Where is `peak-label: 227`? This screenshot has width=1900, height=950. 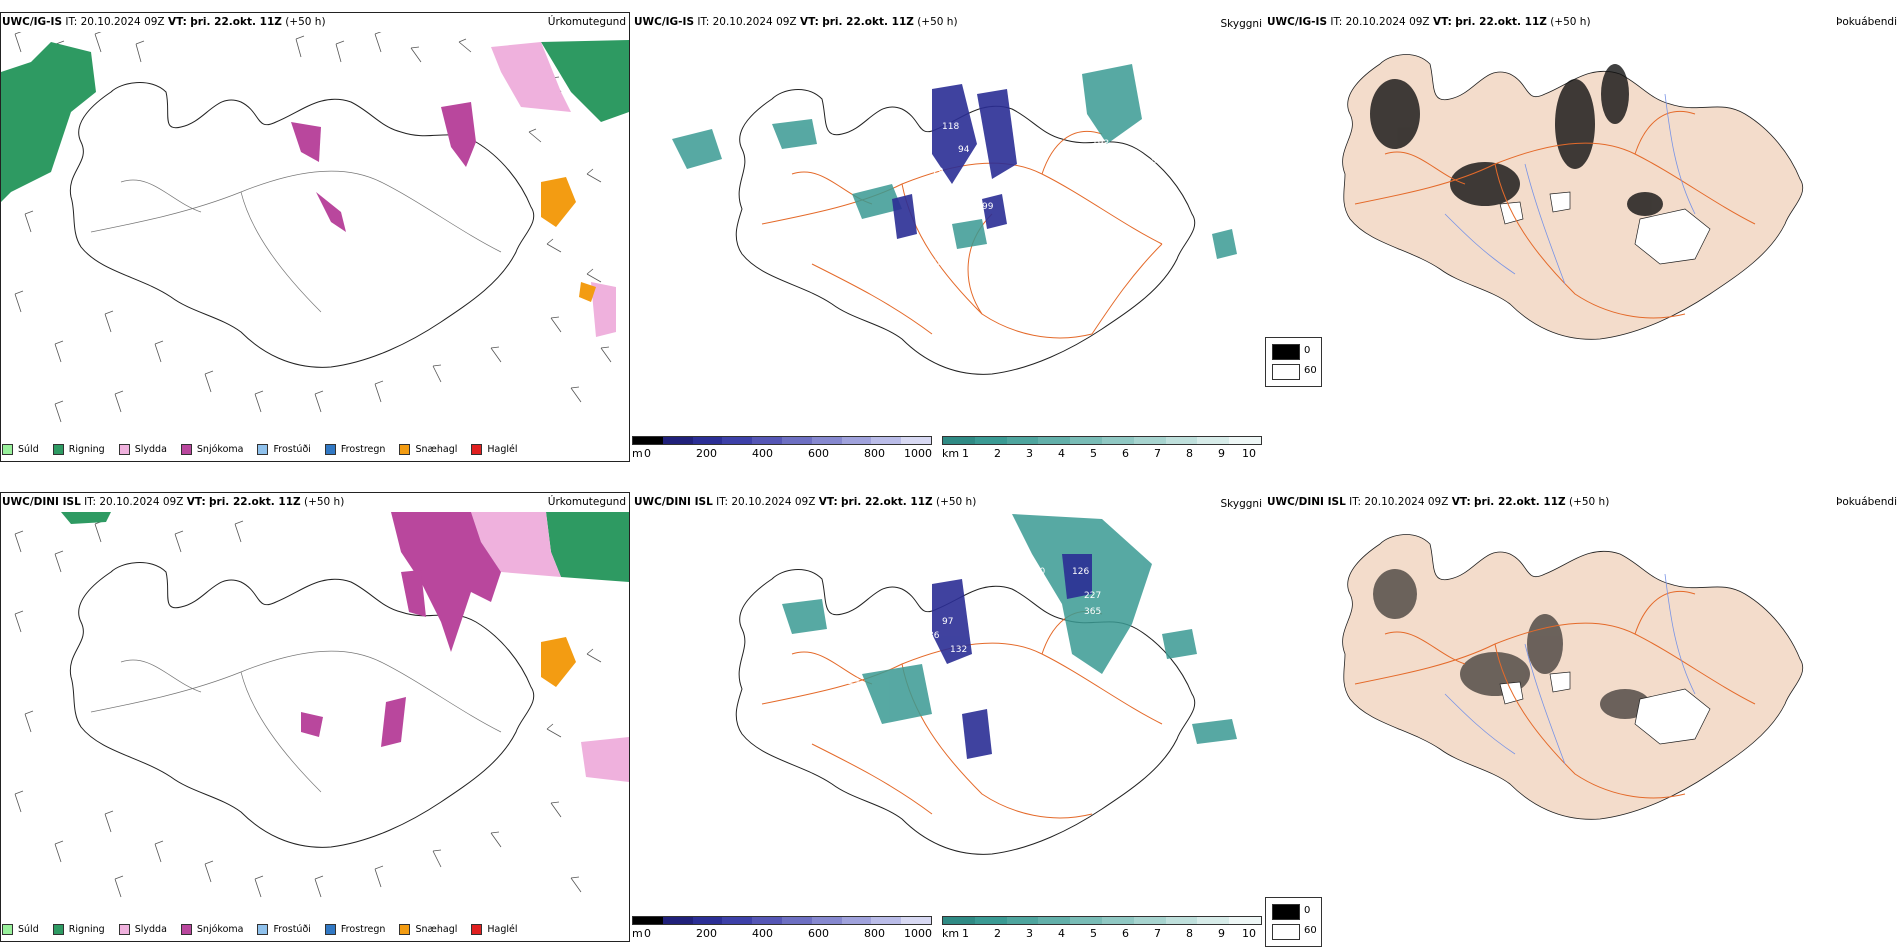
peak-label: 227 is located at coordinates (1092, 596).